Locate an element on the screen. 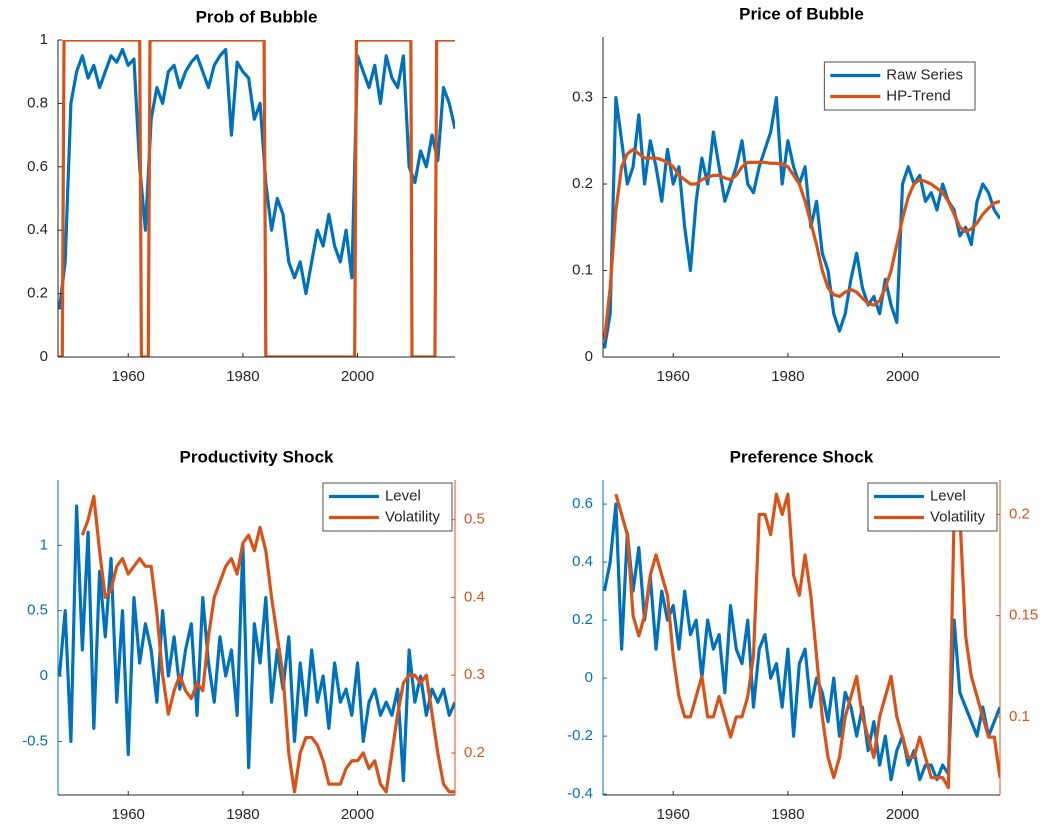 Image resolution: width=1055 pixels, height=836 pixels. y-tick-label: 0.1 is located at coordinates (582, 269).